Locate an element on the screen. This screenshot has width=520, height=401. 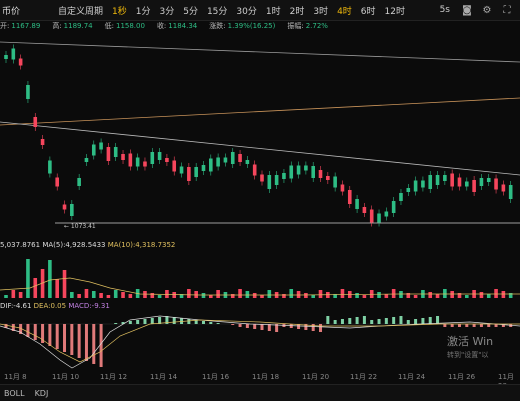
camera-icon: ◙ is located at coordinates (467, 10).